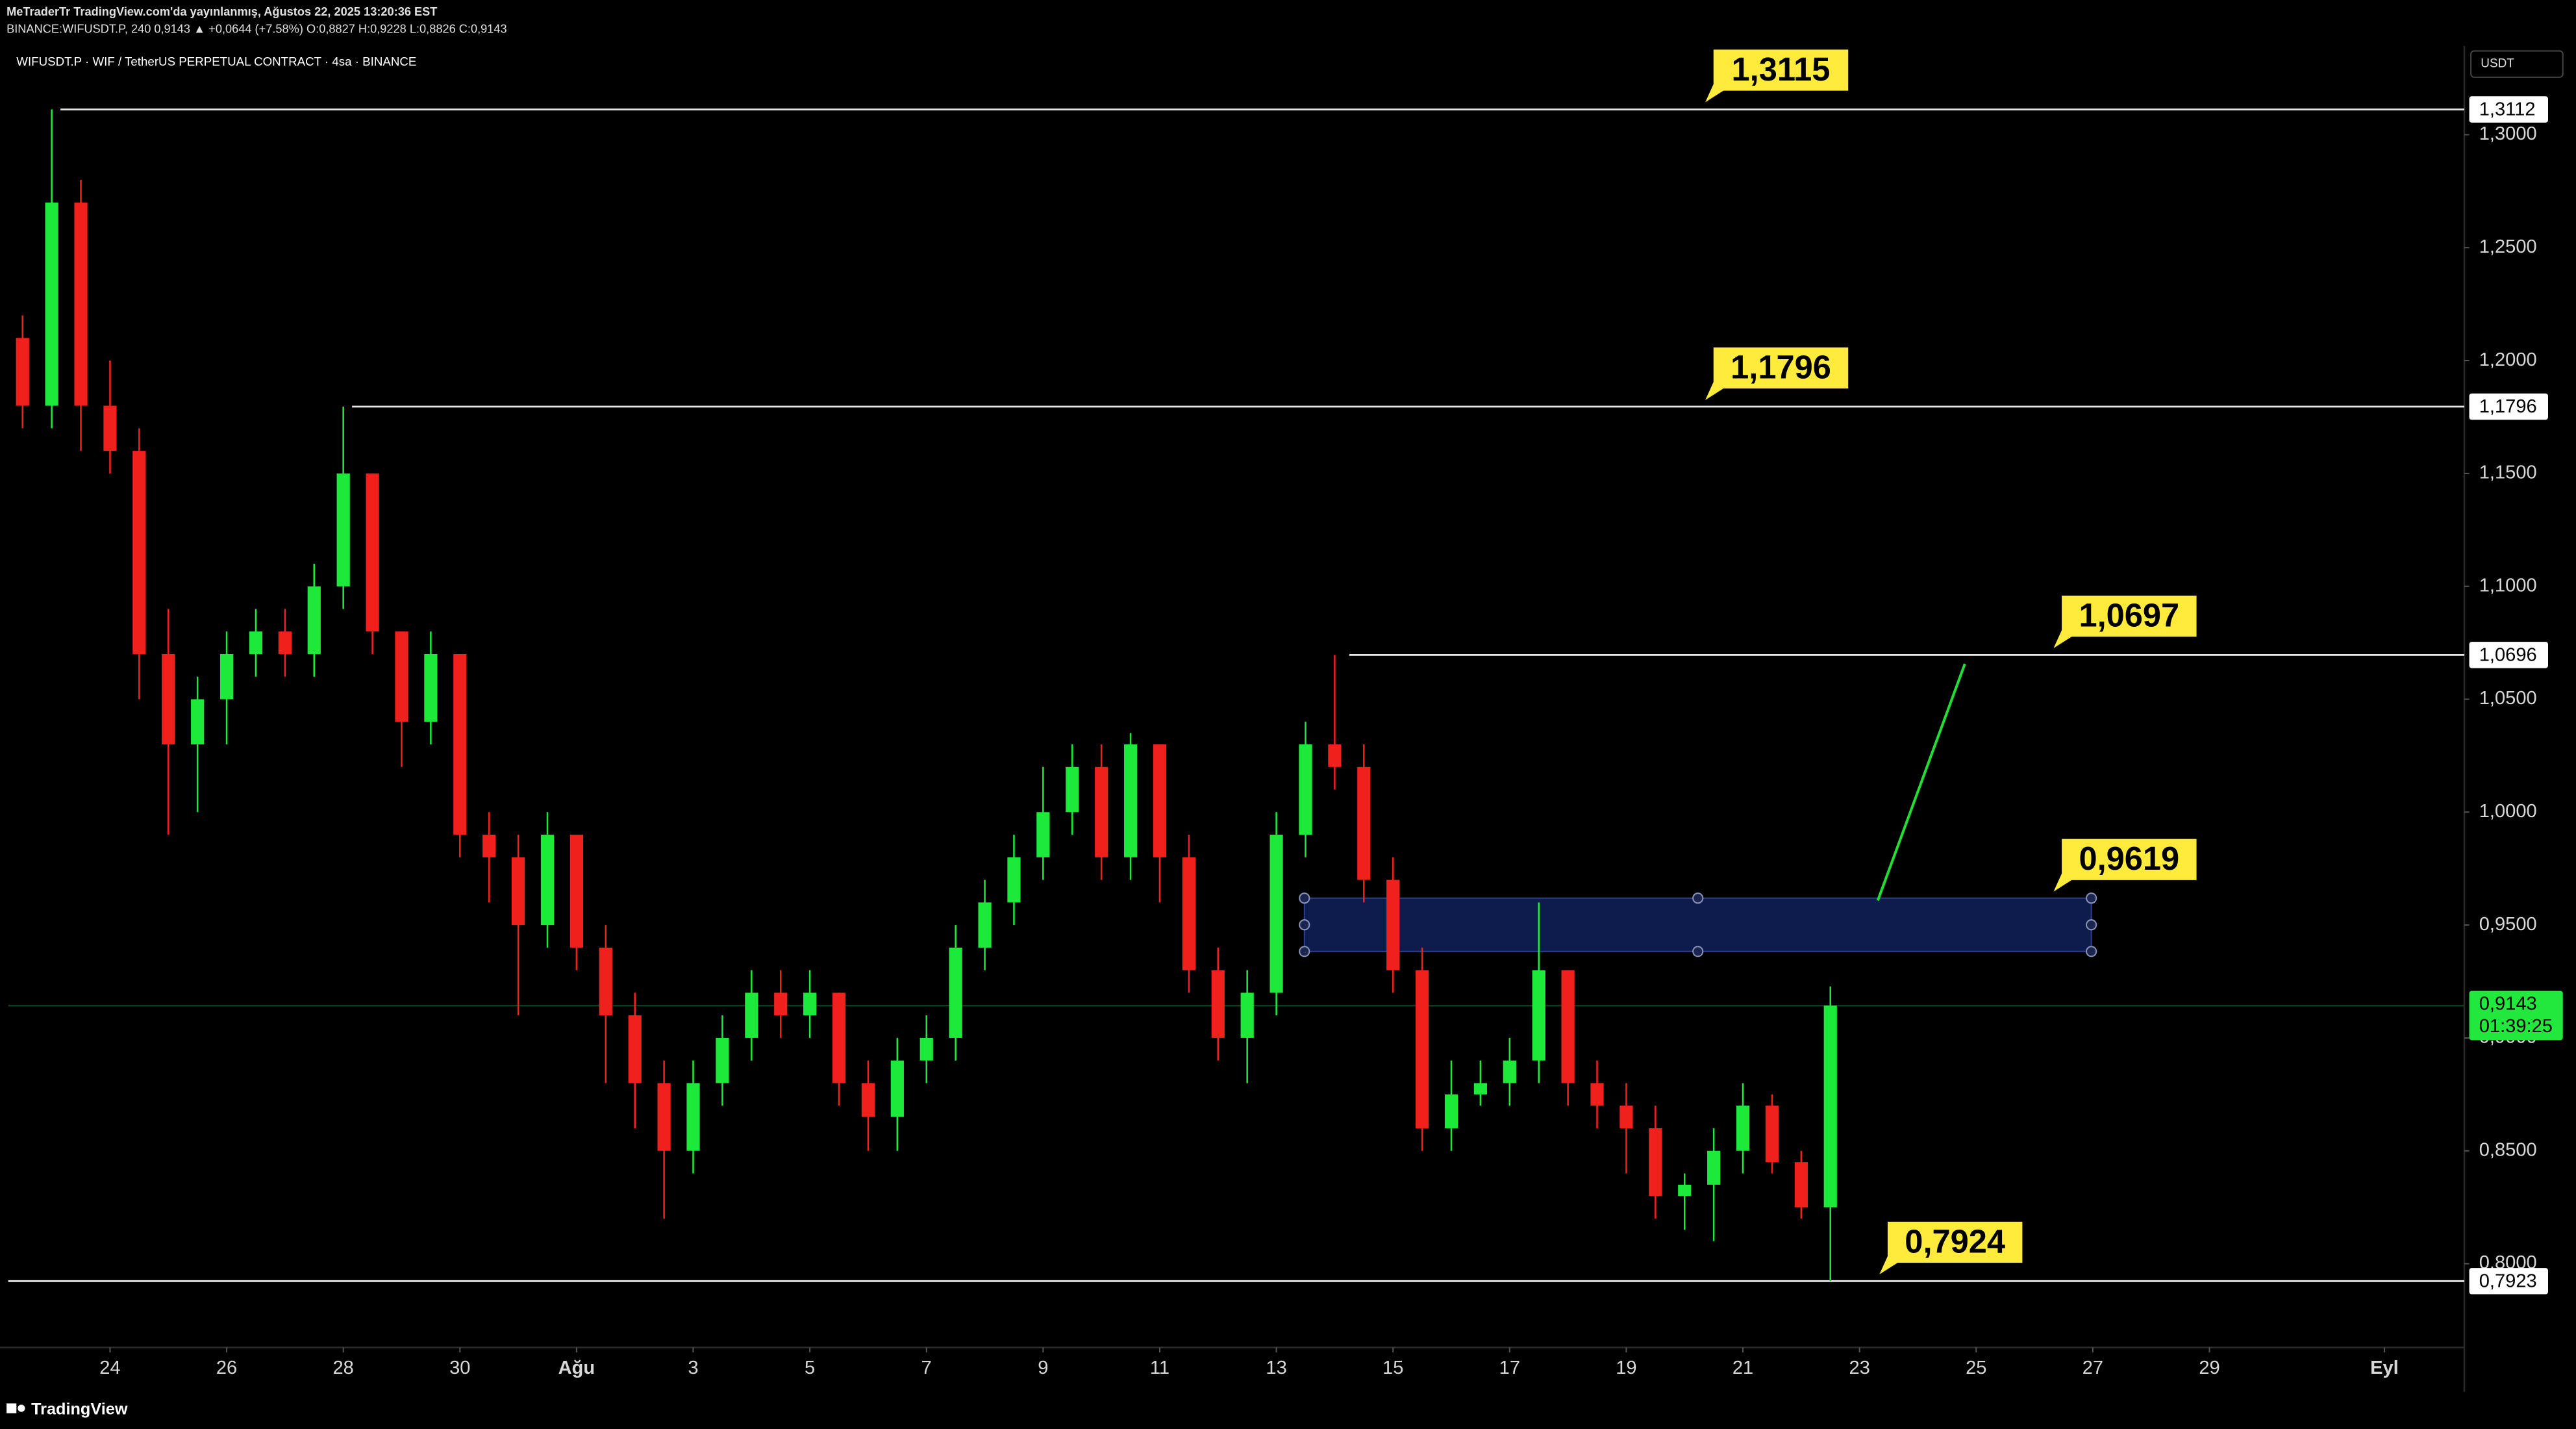 This screenshot has height=1429, width=2576. Describe the element at coordinates (109, 1368) in the screenshot. I see `x-tick-label: 24` at that location.